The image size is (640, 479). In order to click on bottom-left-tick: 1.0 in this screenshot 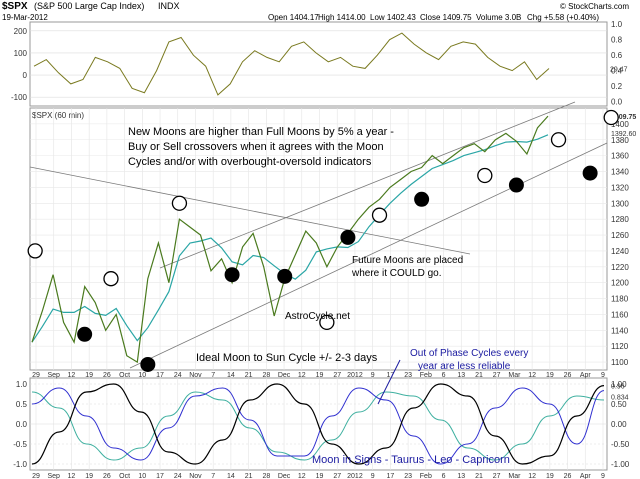, I will do `click(22, 384)`.